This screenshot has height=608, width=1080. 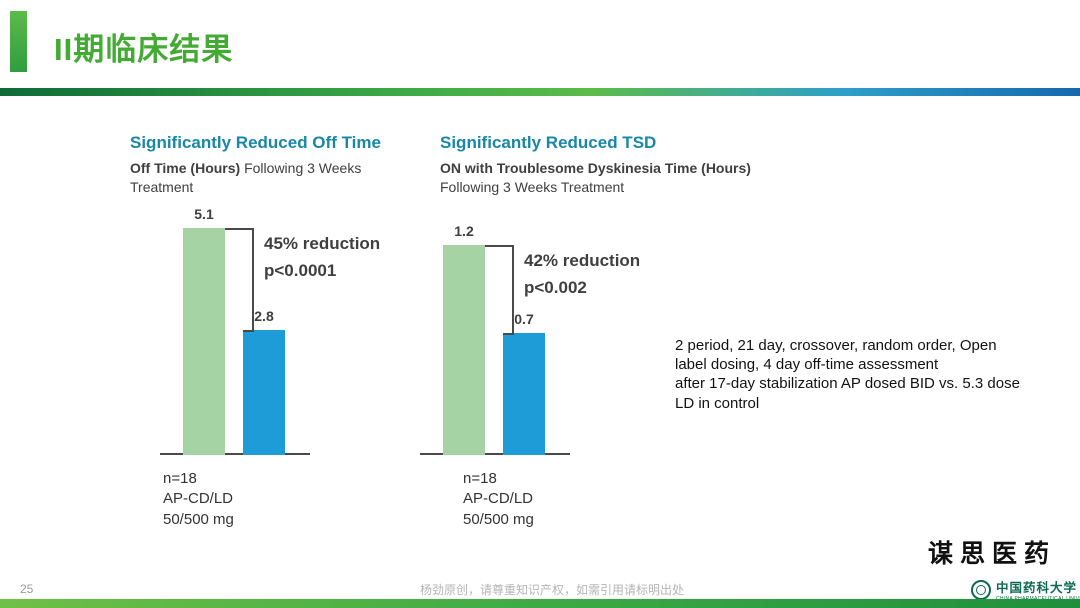 What do you see at coordinates (582, 274) in the screenshot?
I see `reduction-annotation: 42% reduction p<0.002` at bounding box center [582, 274].